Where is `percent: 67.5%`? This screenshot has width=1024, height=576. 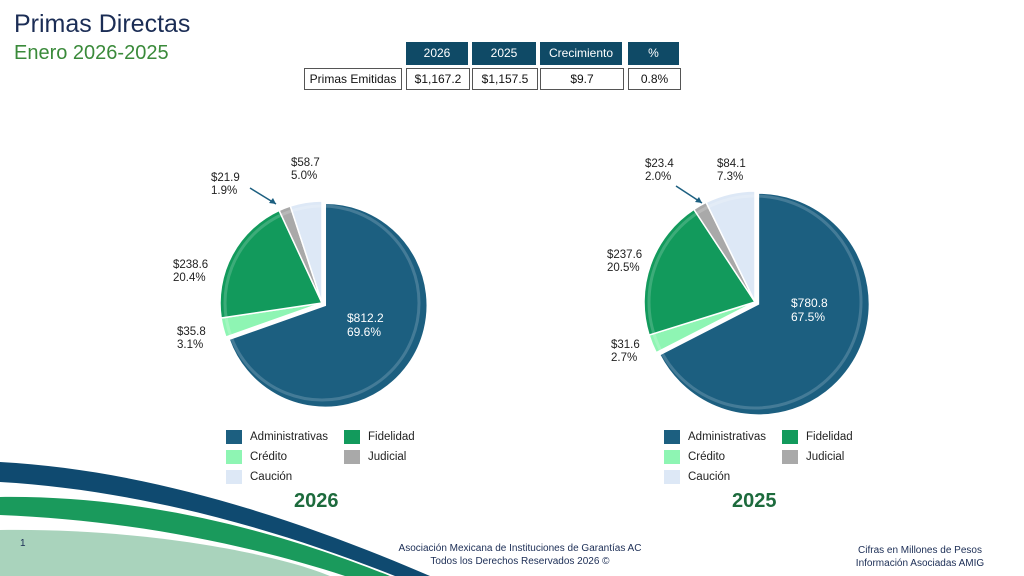 percent: 67.5% is located at coordinates (808, 317).